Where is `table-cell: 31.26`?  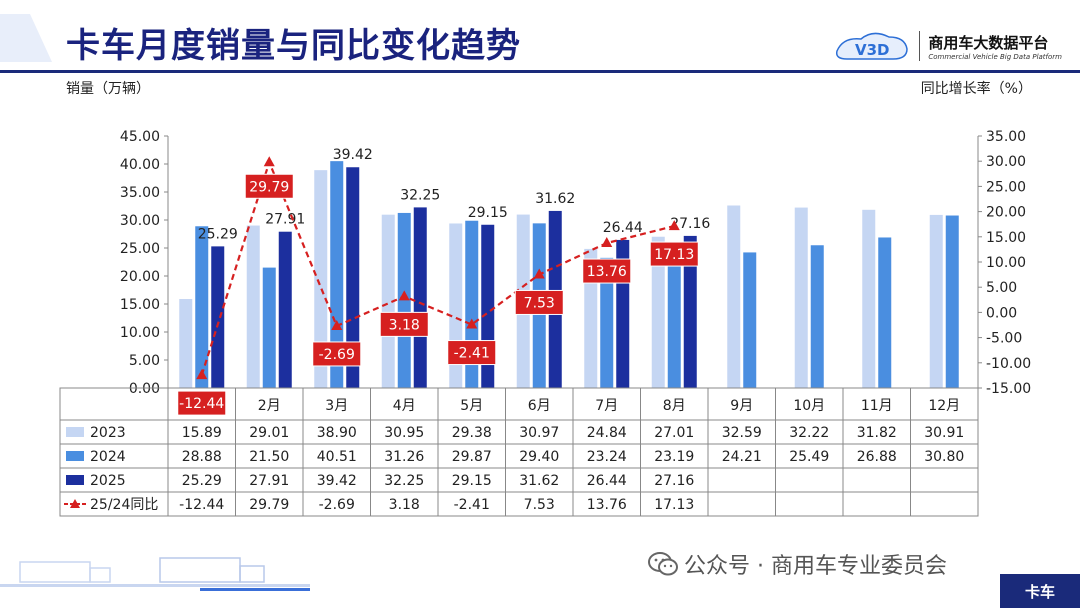
table-cell: 31.26 is located at coordinates (404, 457).